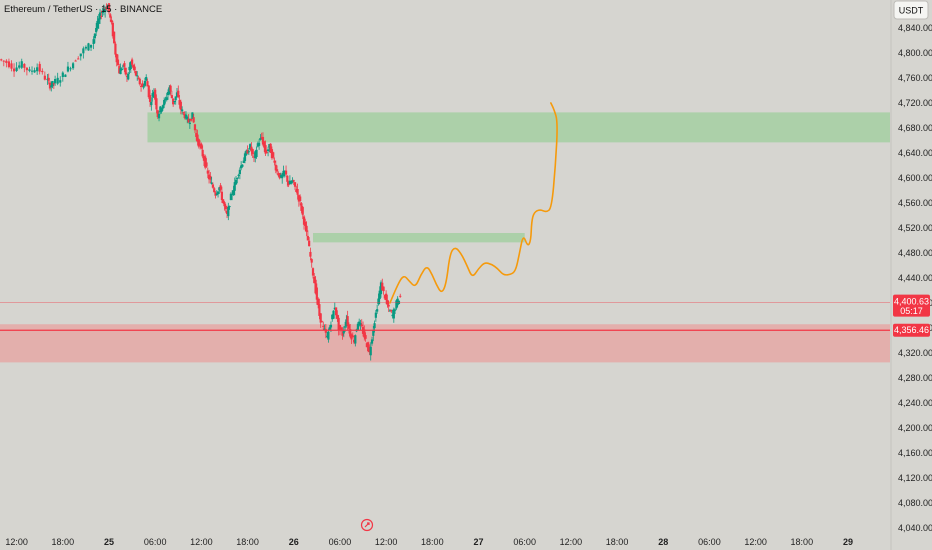 This screenshot has height=550, width=932. Describe the element at coordinates (367, 525) in the screenshot. I see `replay-icon` at that location.